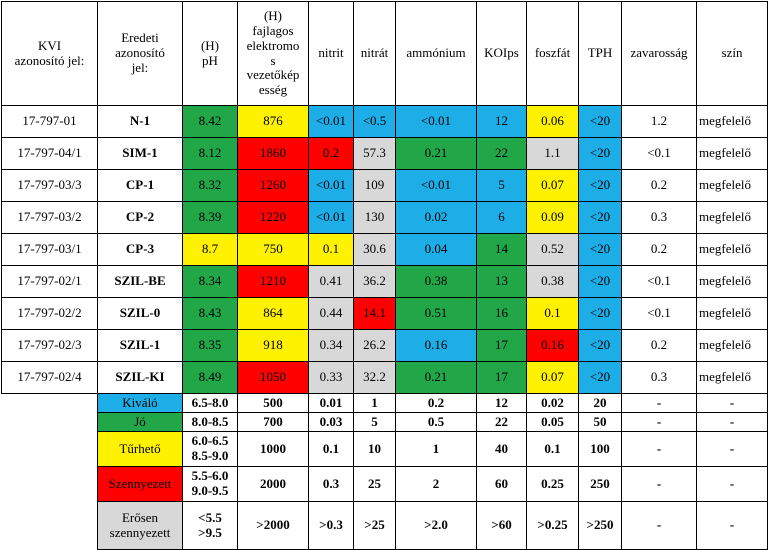 The height and width of the screenshot is (550, 768). What do you see at coordinates (331, 403) in the screenshot?
I see `legend-threshold-nitrit: 0.01` at bounding box center [331, 403].